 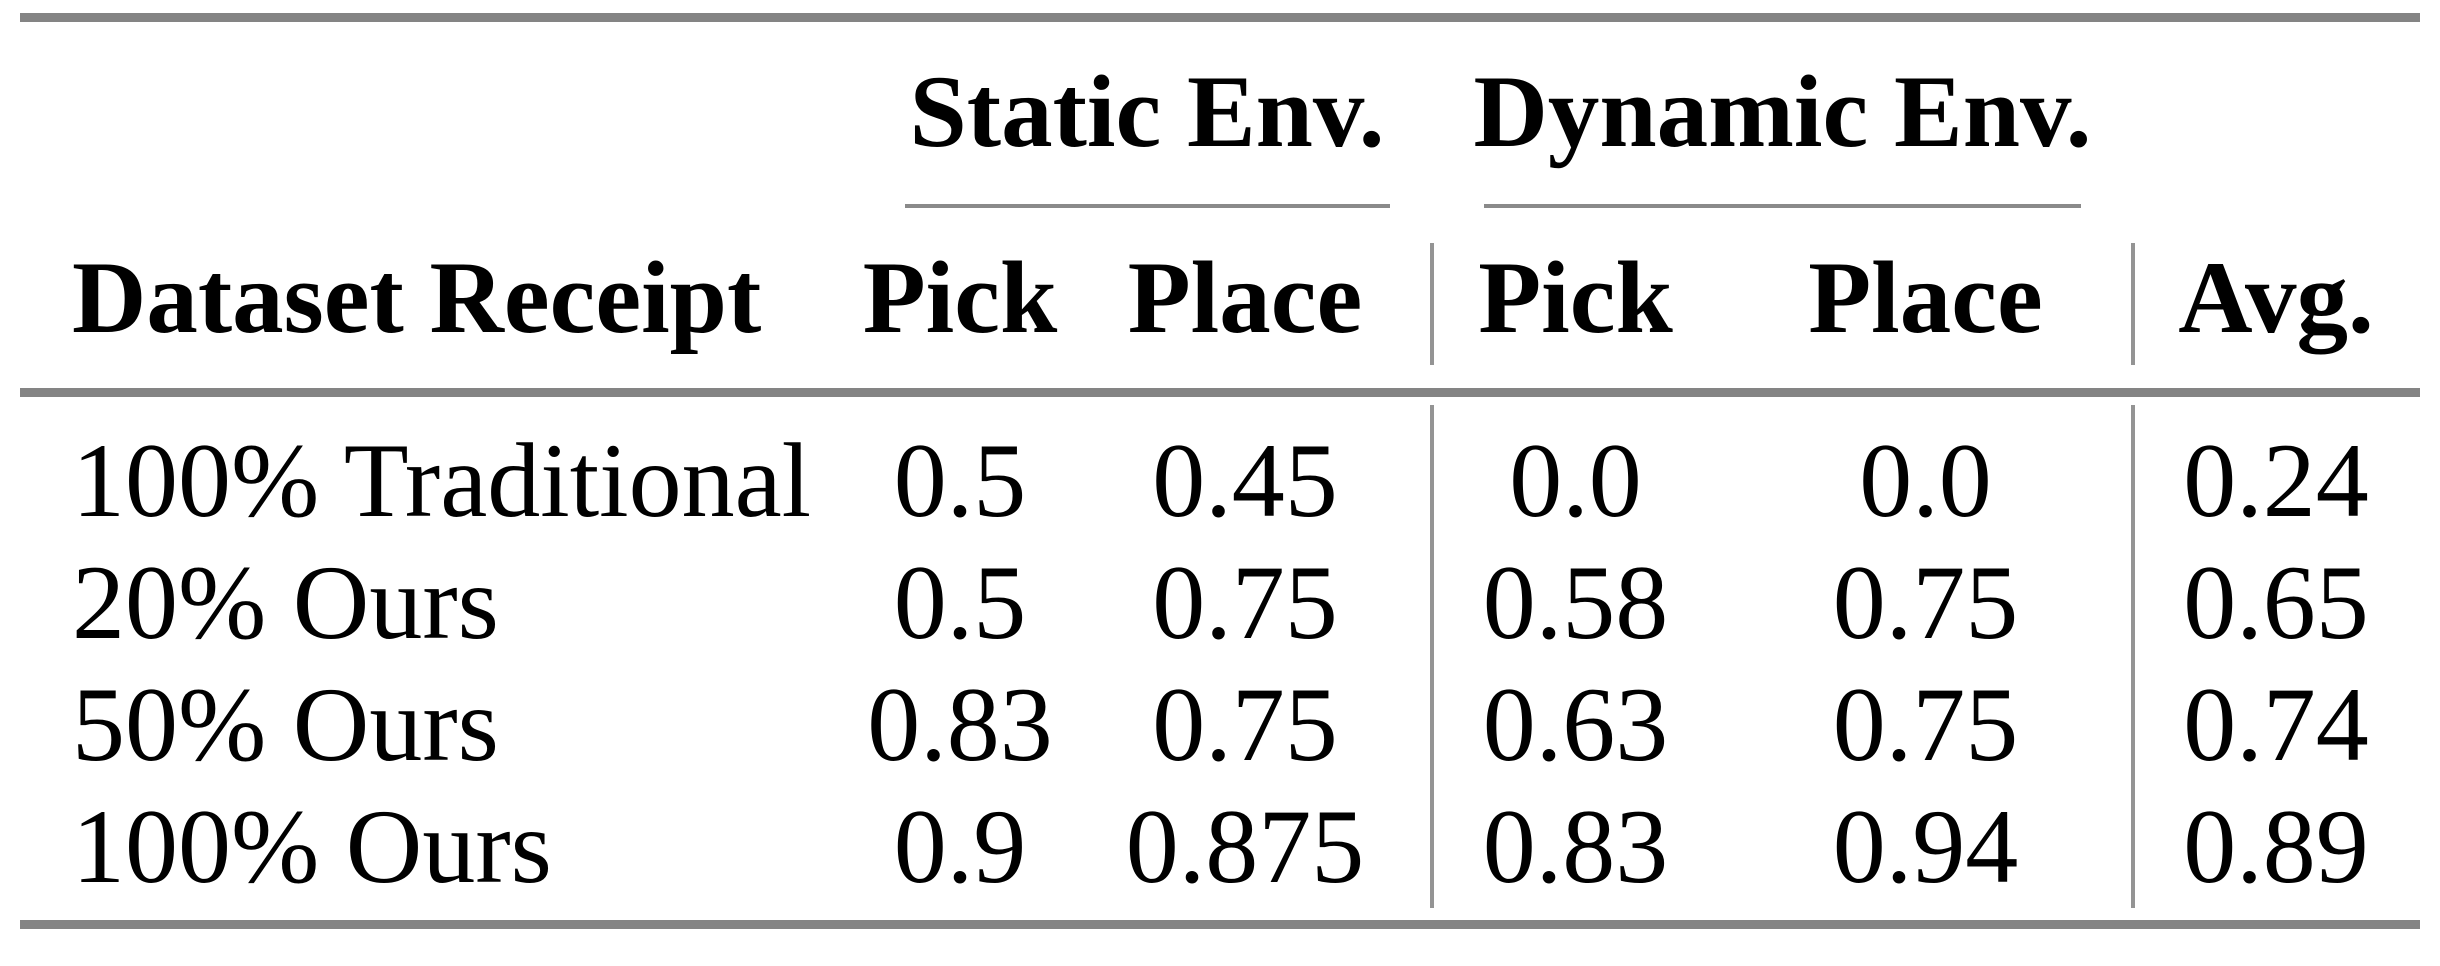 What do you see at coordinates (1575, 602) in the screenshot?
I see `cell-dynamic-pick: 0.58` at bounding box center [1575, 602].